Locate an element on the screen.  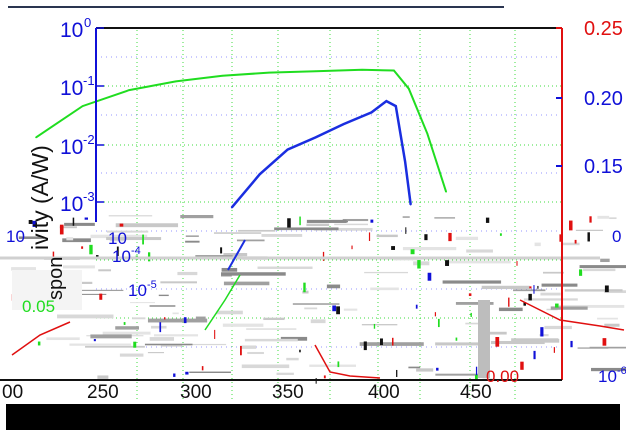
y-tick-exponent-left: -2 is located at coordinates (89, 139).